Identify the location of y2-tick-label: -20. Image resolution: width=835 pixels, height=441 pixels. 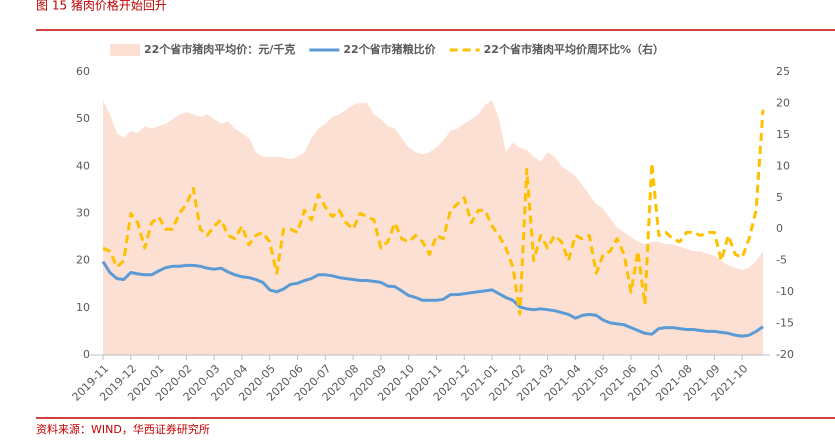
(785, 354).